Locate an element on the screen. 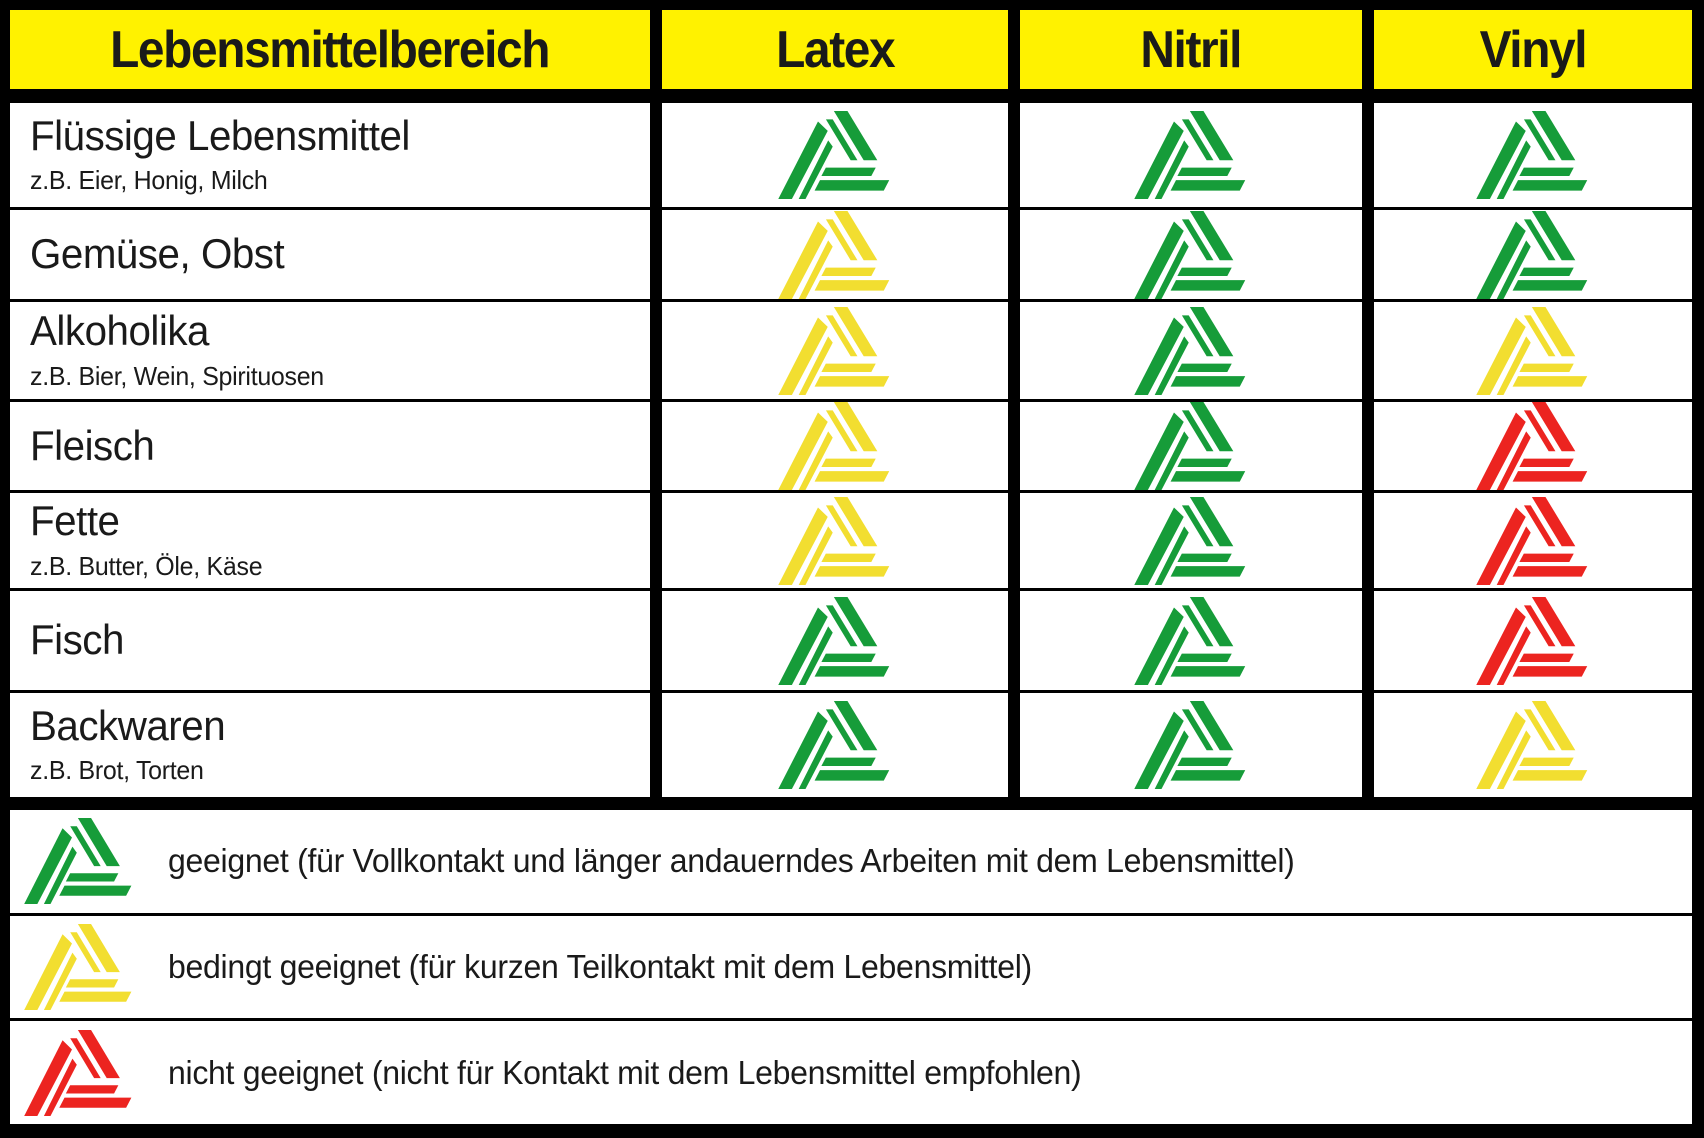 The width and height of the screenshot is (1704, 1138). column-header-label: Vinyl is located at coordinates (1533, 49).